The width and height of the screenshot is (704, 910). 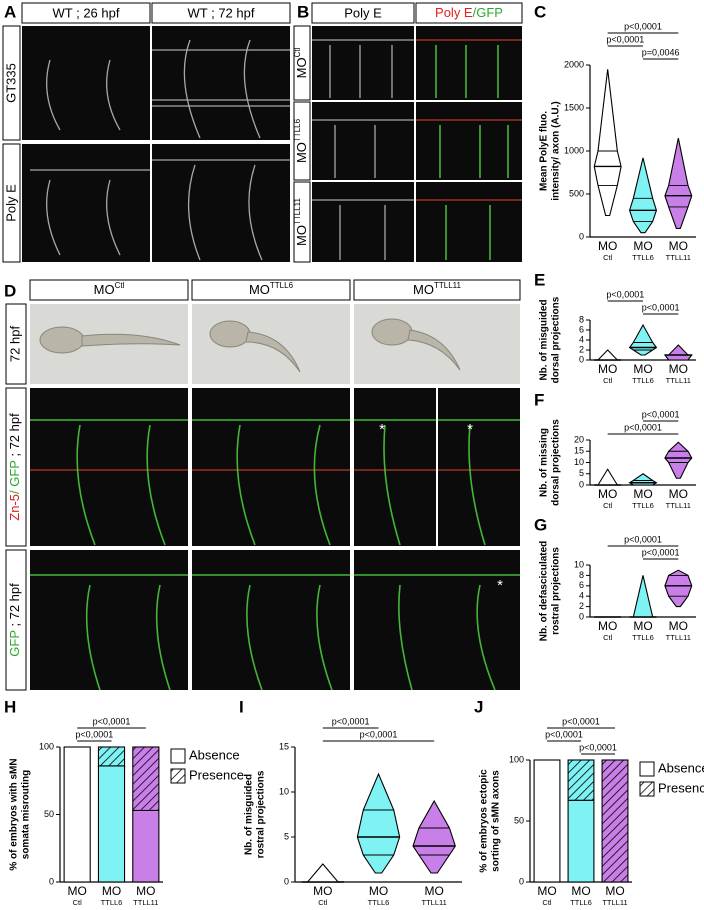 I want to click on y-axis-label: Mean PolyE fluo., so click(x=544, y=151).